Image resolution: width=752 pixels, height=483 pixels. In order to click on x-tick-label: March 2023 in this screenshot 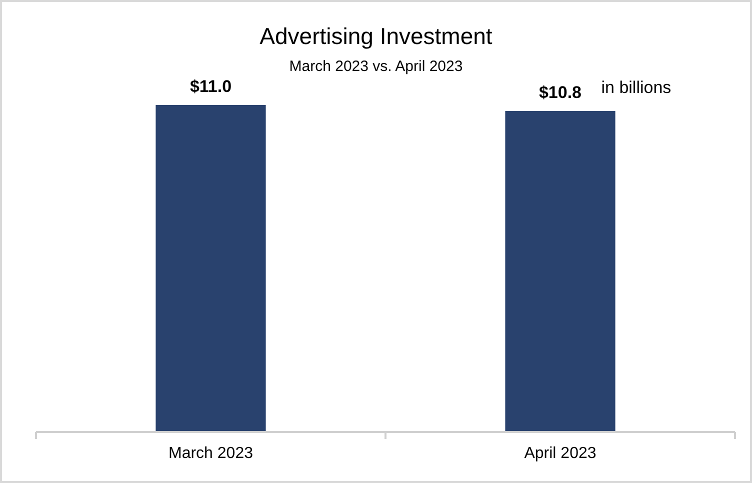, I will do `click(211, 453)`.